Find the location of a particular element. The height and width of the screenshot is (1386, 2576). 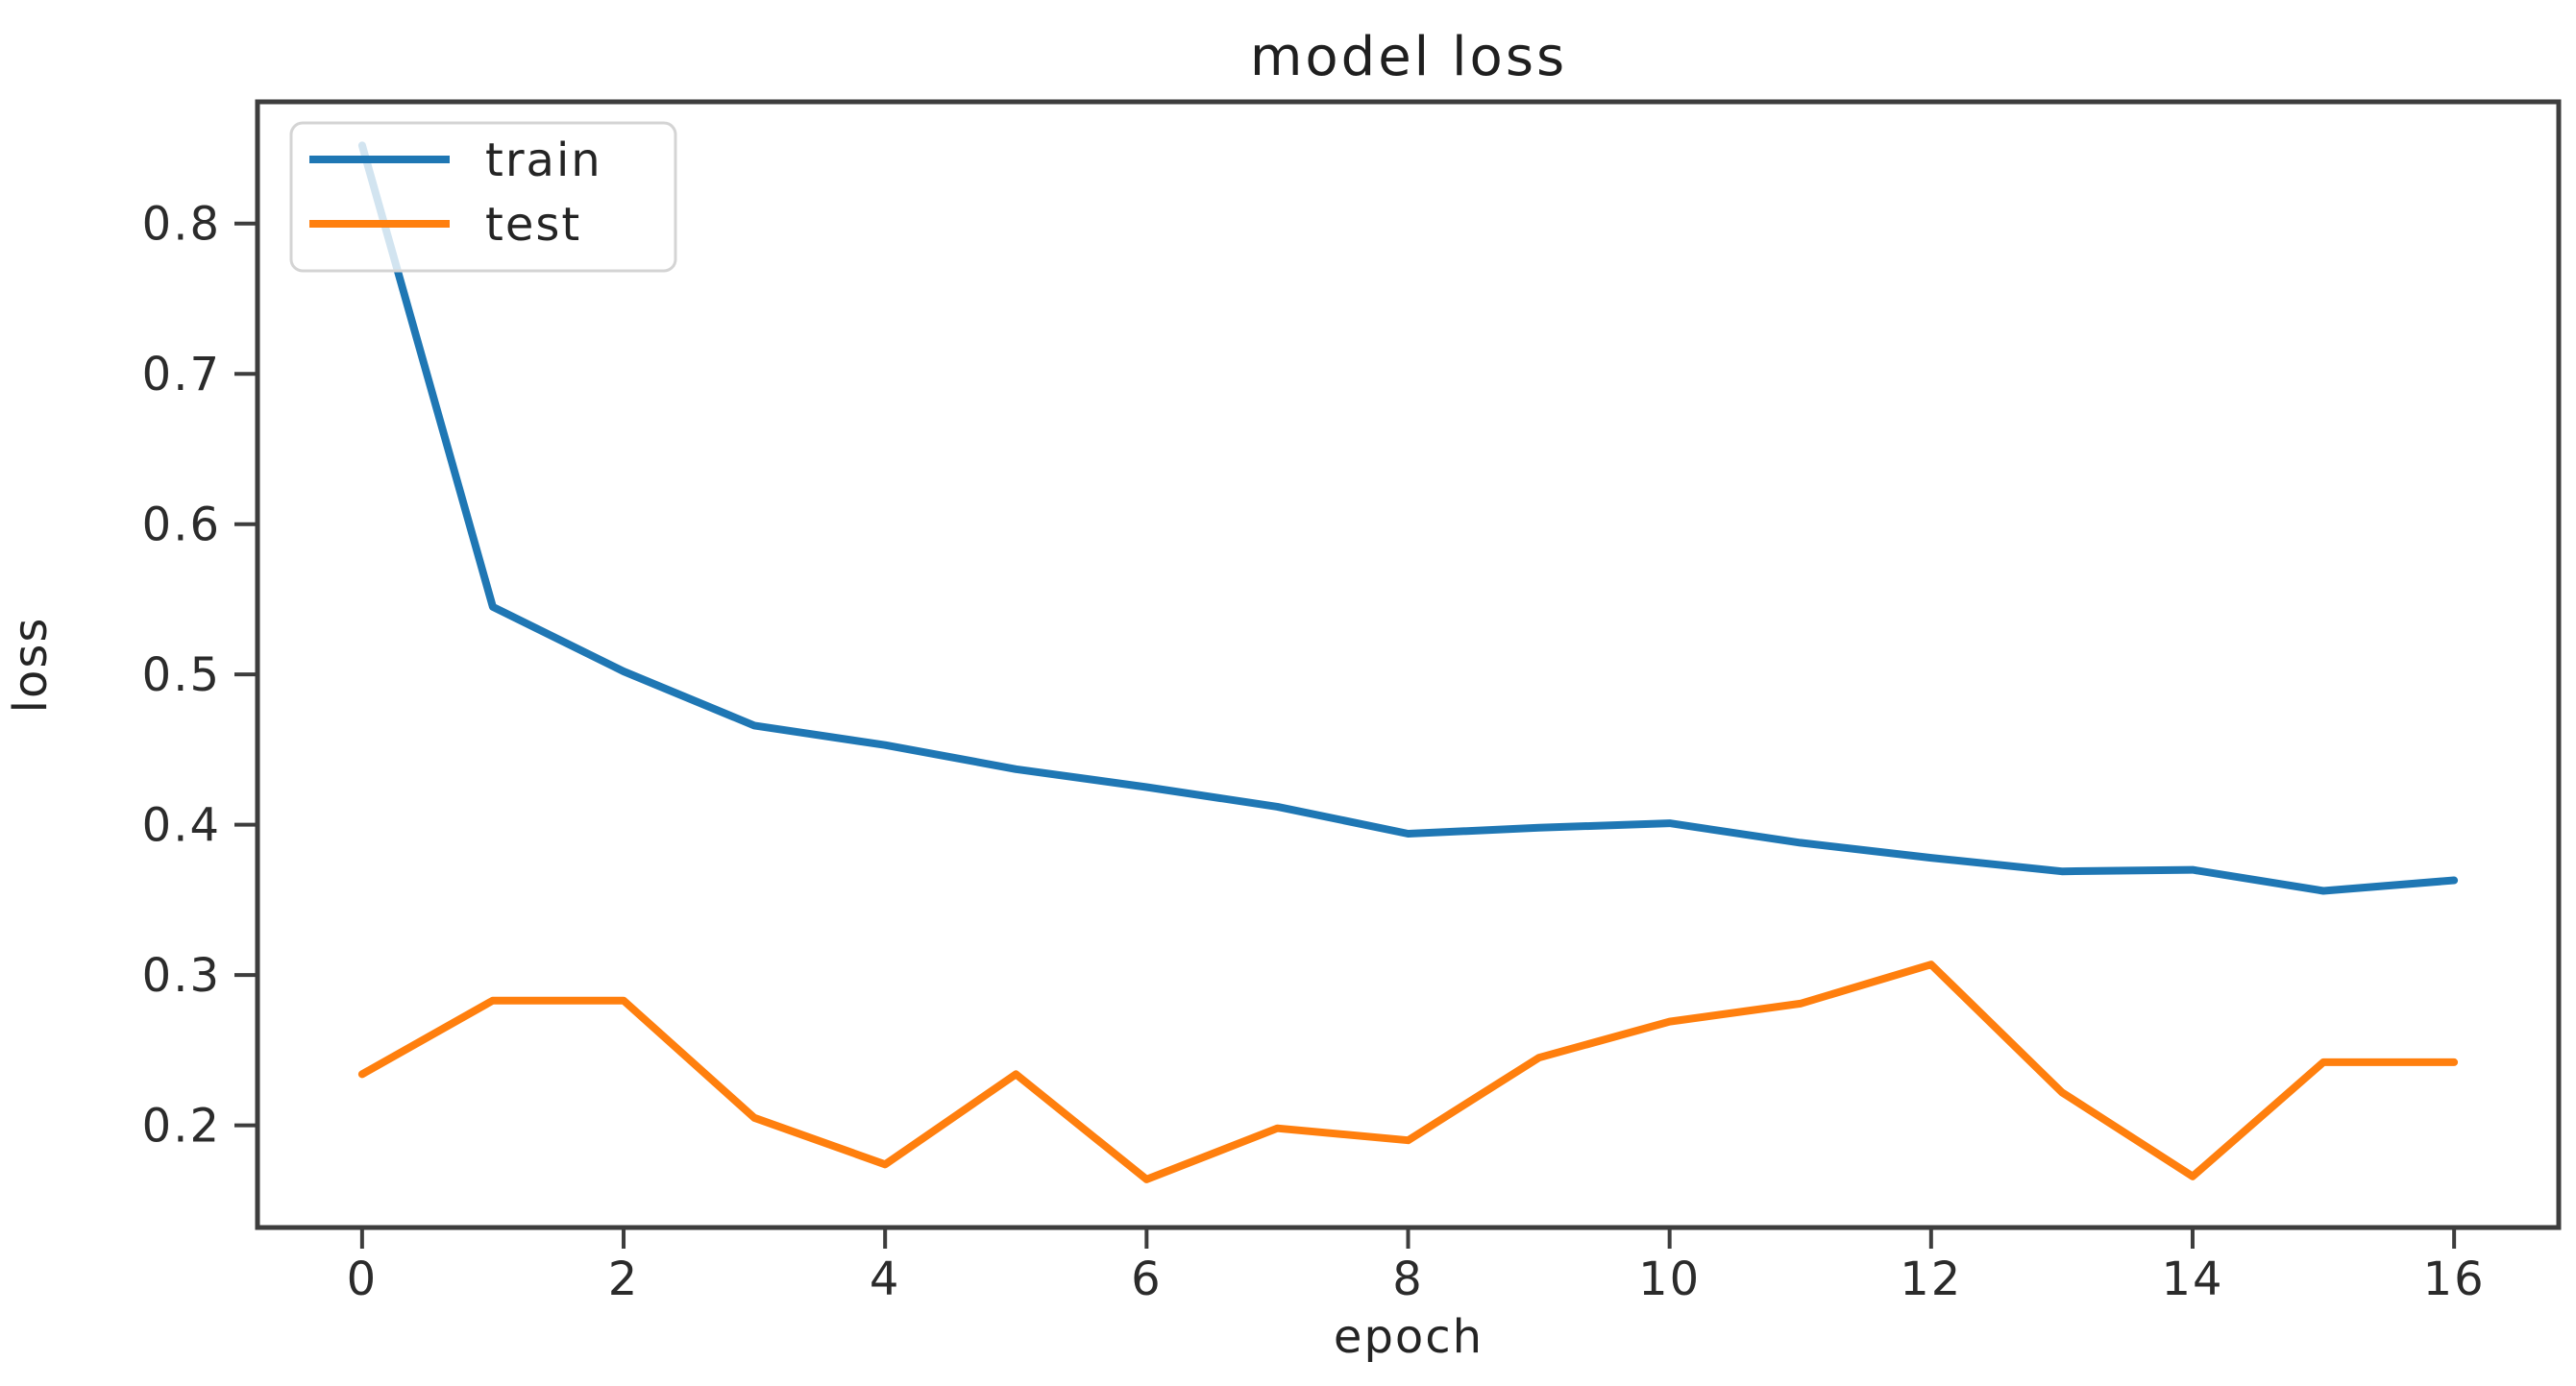

x-tick-label: 12 is located at coordinates (1931, 1279).